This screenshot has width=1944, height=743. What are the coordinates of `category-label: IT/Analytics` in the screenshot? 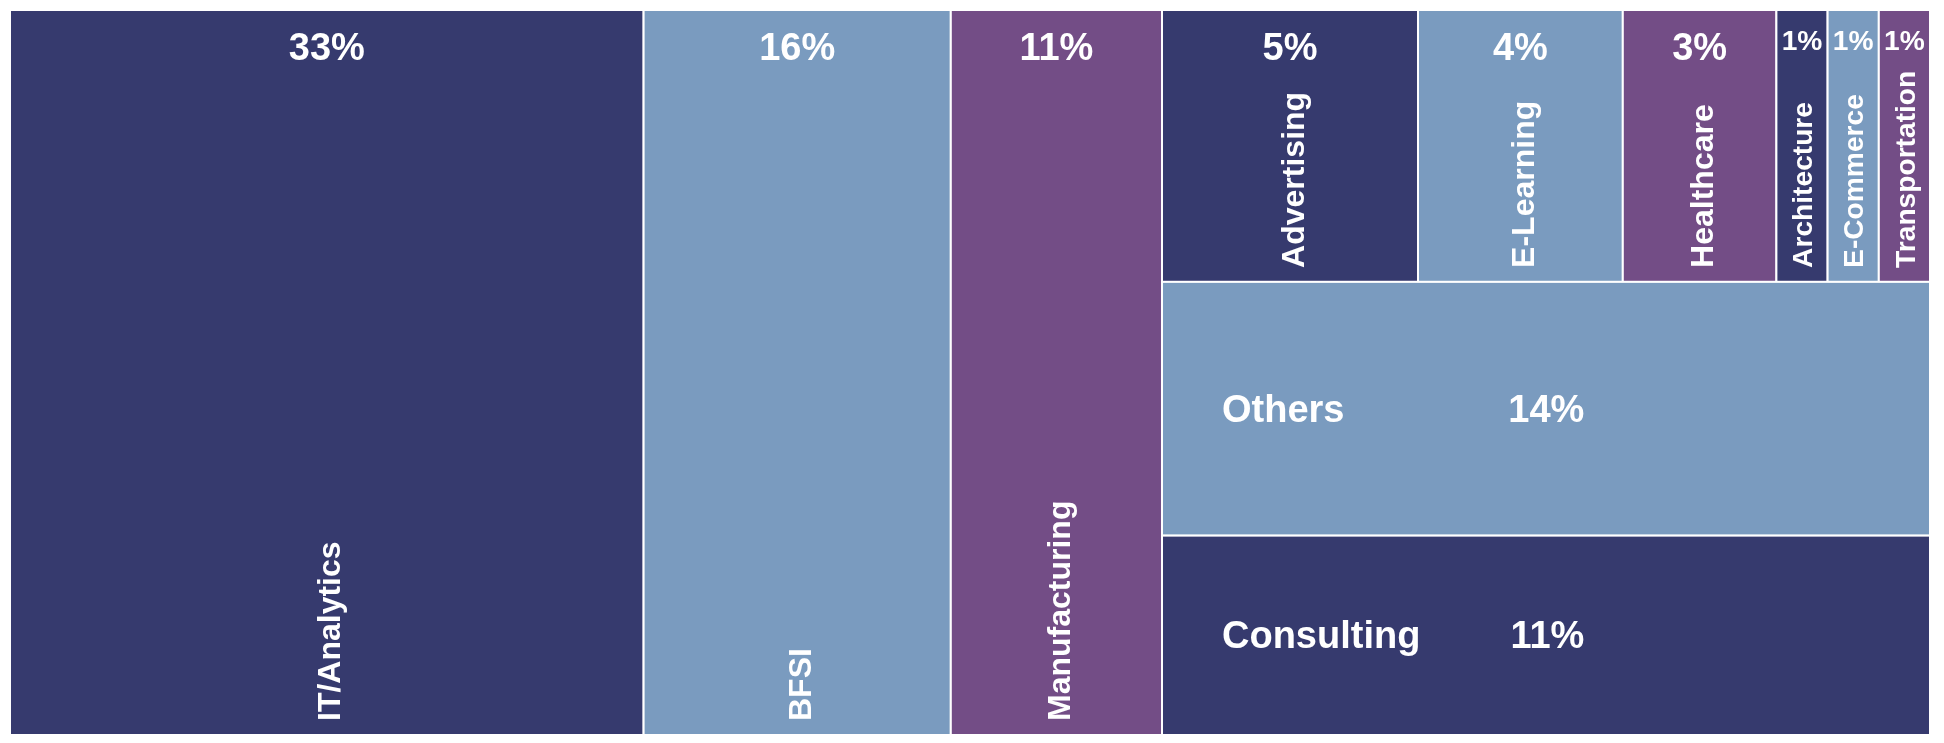 It's located at (329, 631).